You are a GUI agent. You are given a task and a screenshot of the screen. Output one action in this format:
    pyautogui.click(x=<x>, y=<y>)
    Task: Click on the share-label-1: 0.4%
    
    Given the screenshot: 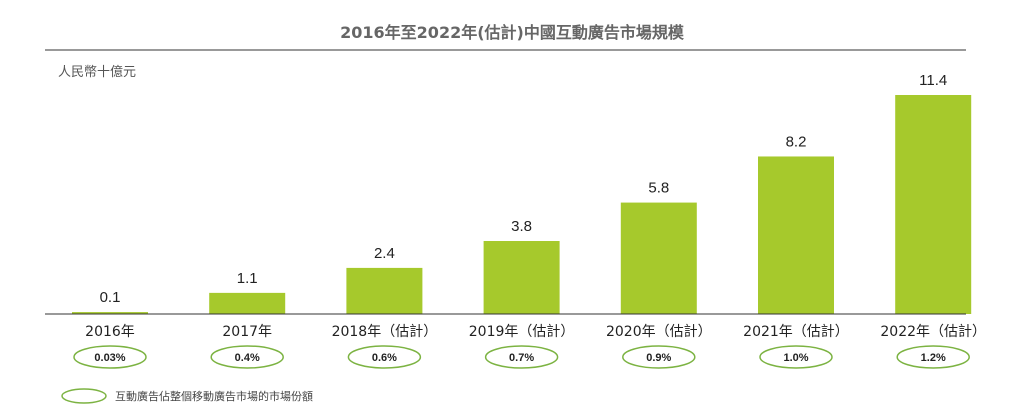 What is the action you would take?
    pyautogui.click(x=247, y=358)
    